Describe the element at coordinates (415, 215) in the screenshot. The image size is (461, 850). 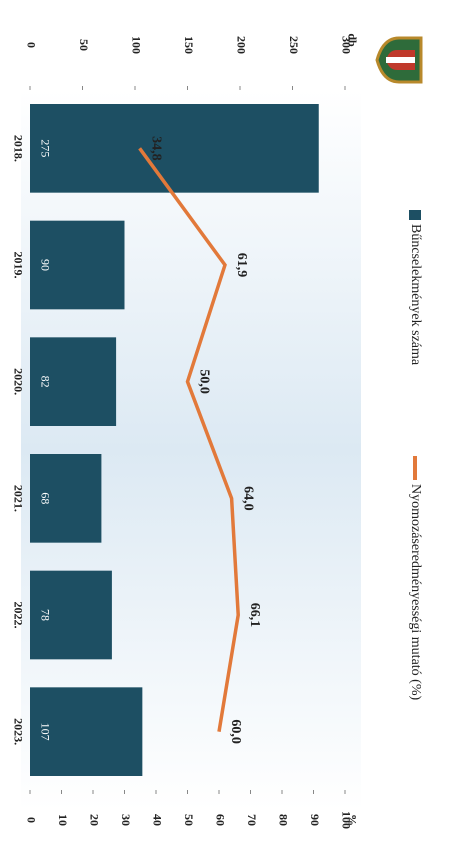
I see `legend-swatch` at that location.